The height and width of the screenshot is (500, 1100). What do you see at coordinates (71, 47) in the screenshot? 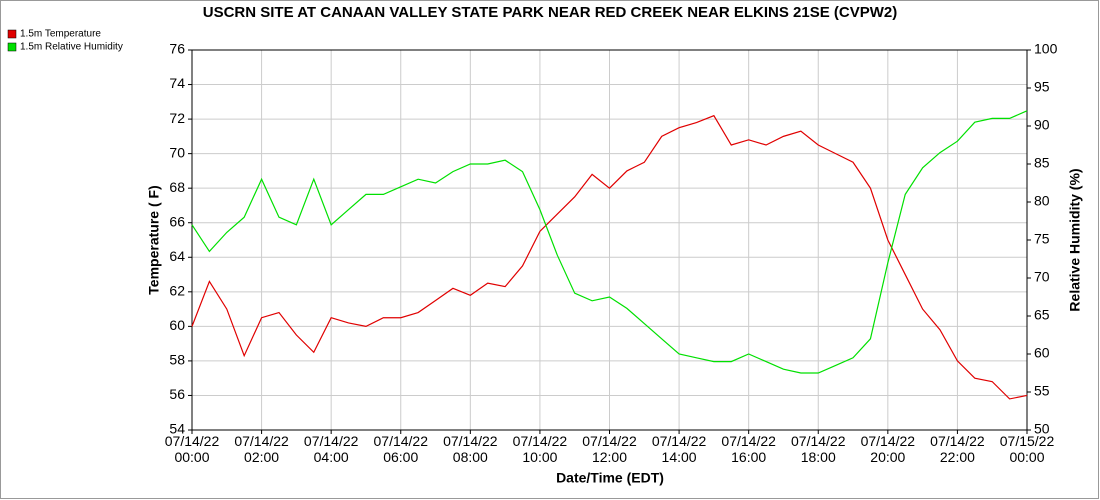
I see `legend-label: 1.5m Relative Humidity` at bounding box center [71, 47].